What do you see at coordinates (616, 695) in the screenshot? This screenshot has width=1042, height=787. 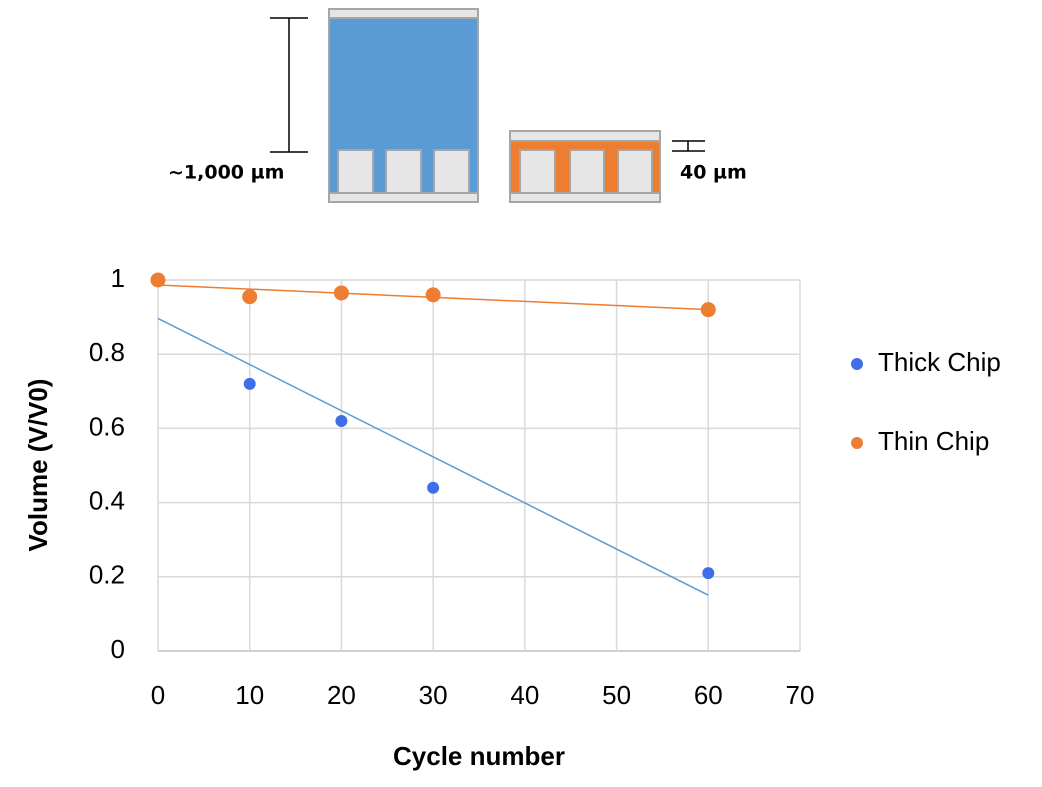 I see `x-tick-label: 50` at bounding box center [616, 695].